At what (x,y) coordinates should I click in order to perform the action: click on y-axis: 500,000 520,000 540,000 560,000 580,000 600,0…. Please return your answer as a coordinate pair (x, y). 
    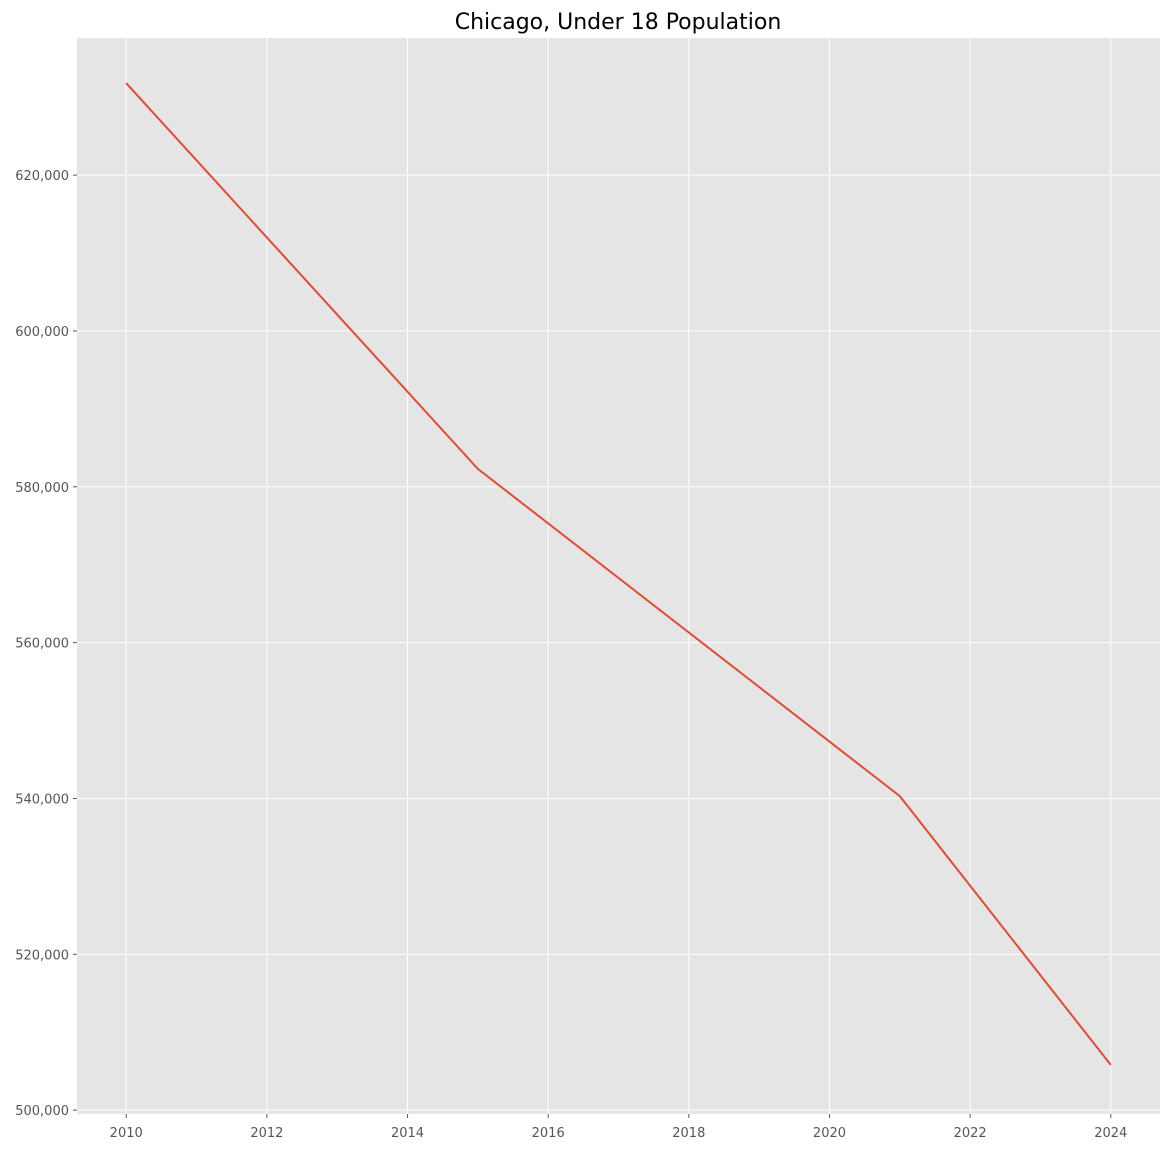
    Looking at the image, I should click on (46, 644).